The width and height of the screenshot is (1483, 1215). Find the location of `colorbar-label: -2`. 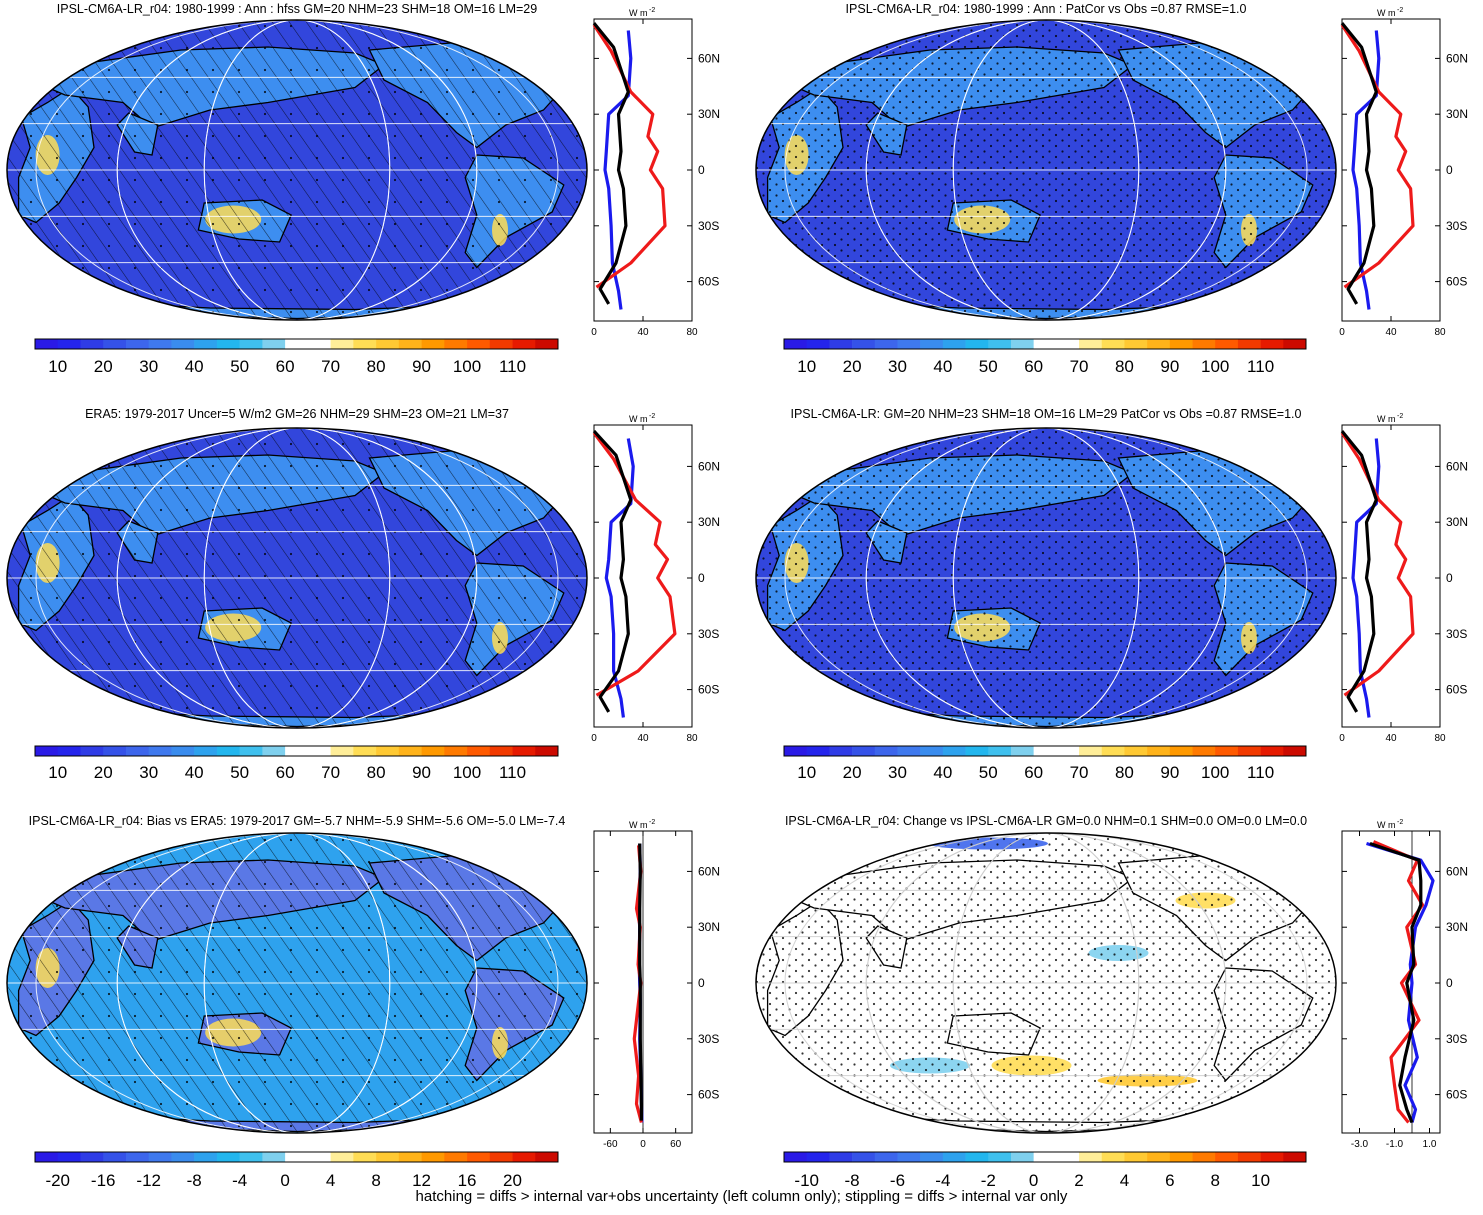

colorbar-label: -2 is located at coordinates (988, 1180).